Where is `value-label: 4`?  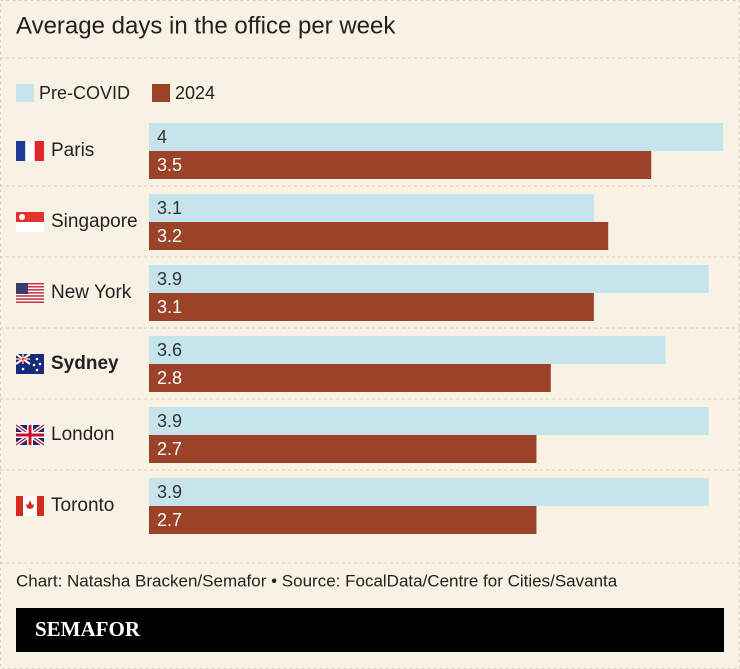 value-label: 4 is located at coordinates (162, 137).